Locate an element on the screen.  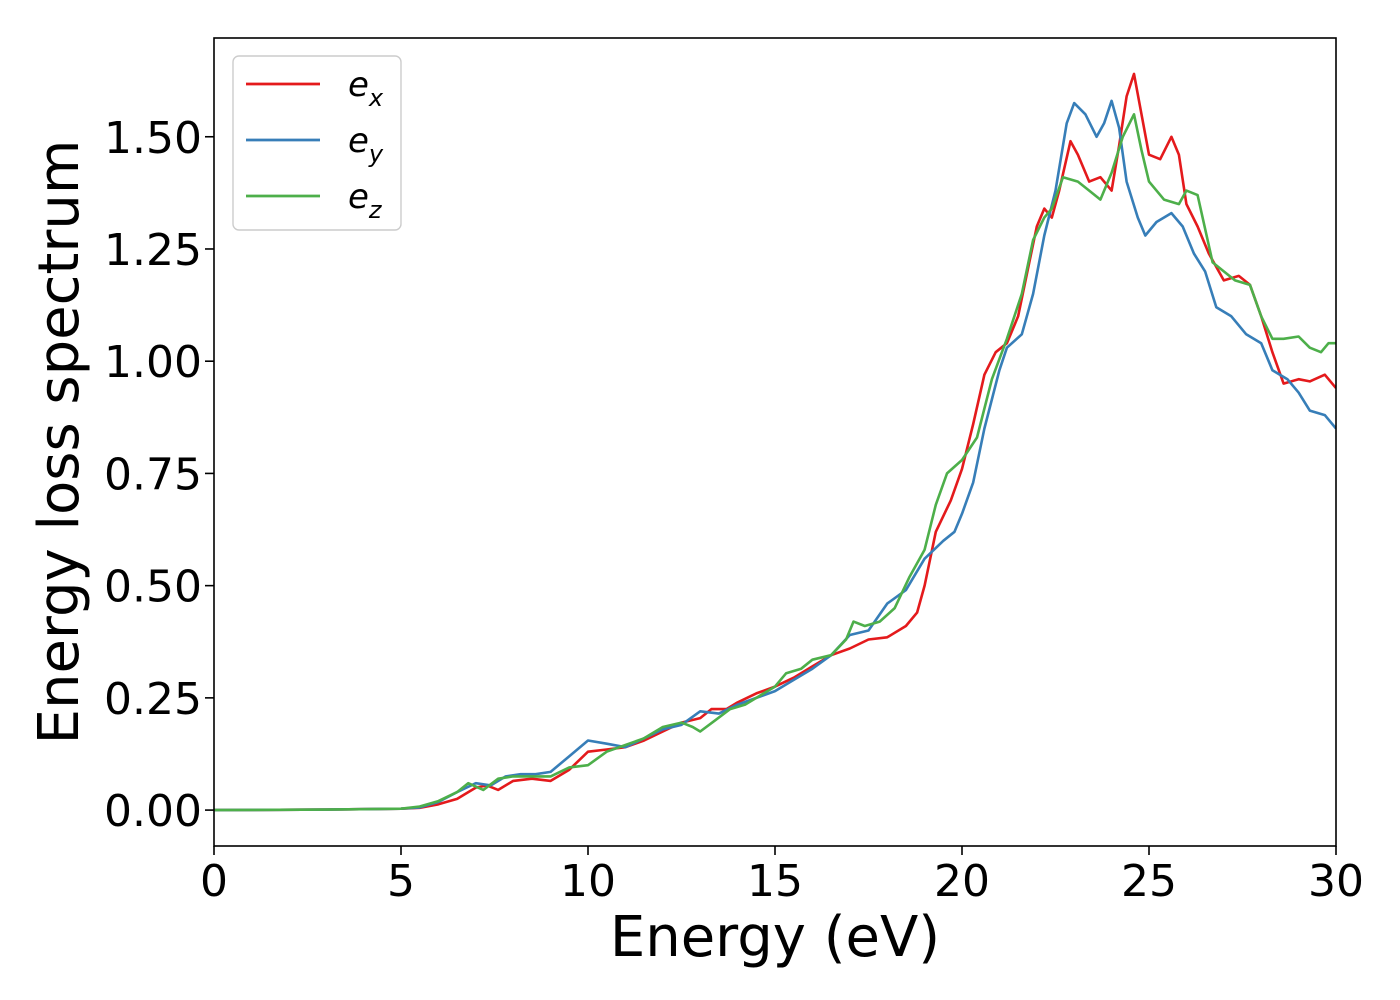
x-tick-label: 25 is located at coordinates (1149, 881).